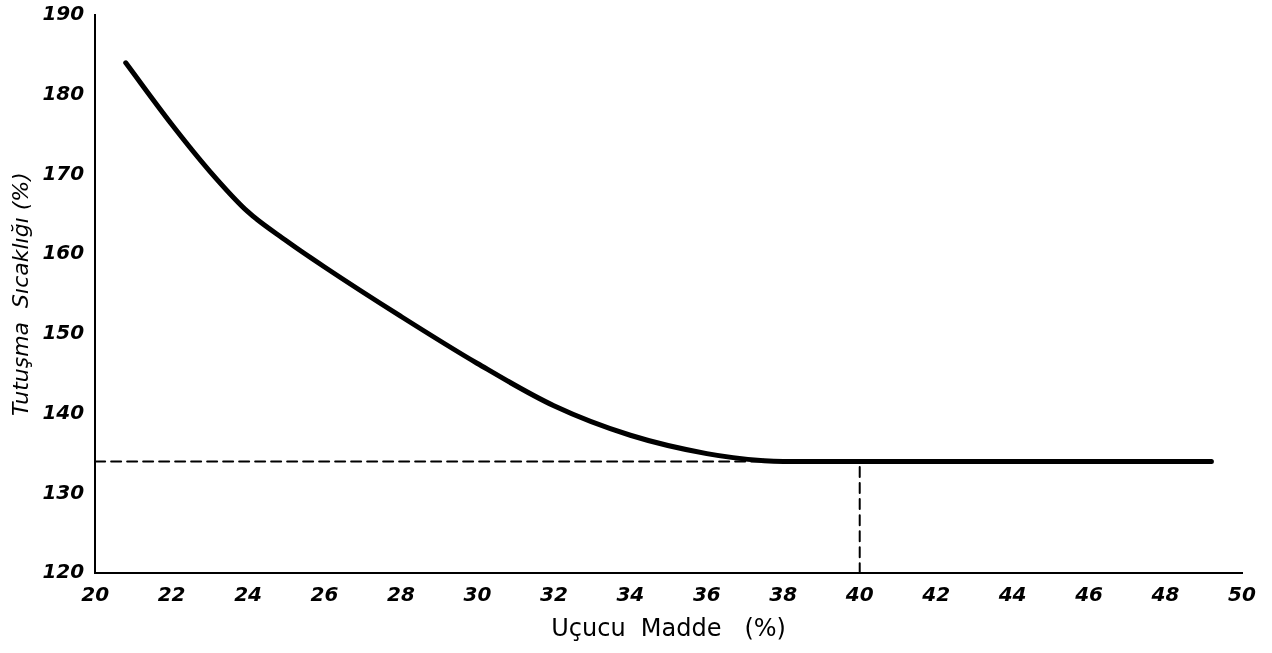 This screenshot has width=1272, height=653. Describe the element at coordinates (630, 594) in the screenshot. I see `x-tick-label: 34` at that location.